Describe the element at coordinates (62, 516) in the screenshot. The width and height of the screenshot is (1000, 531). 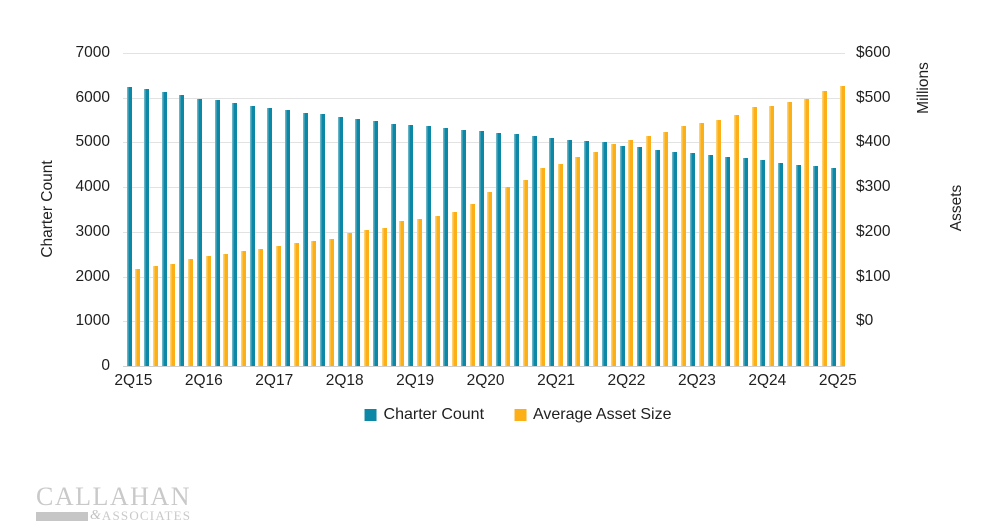
I see `logo-bar-shape` at that location.